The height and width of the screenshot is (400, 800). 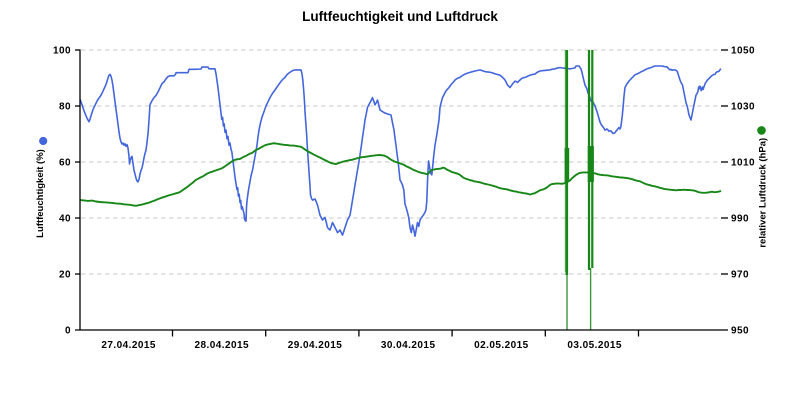 I want to click on svg-text: 30.04.2015, so click(x=408, y=345).